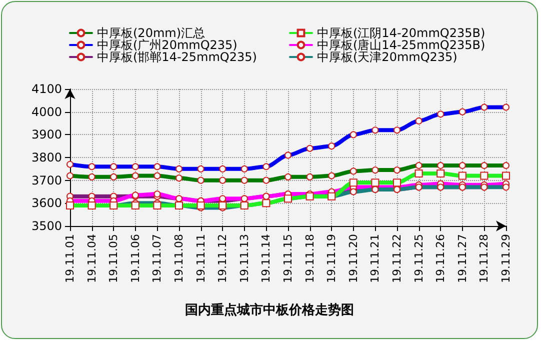  Describe the element at coordinates (309, 258) in the screenshot. I see `x-tick-label: 19.11.18` at that location.